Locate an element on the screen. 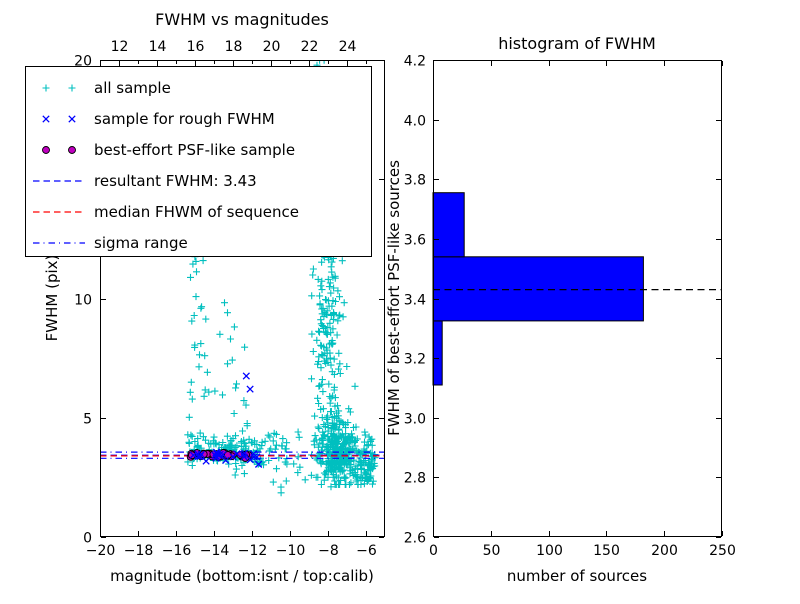 The height and width of the screenshot is (604, 800). legend-label: sample for rough FWHM is located at coordinates (184, 119).